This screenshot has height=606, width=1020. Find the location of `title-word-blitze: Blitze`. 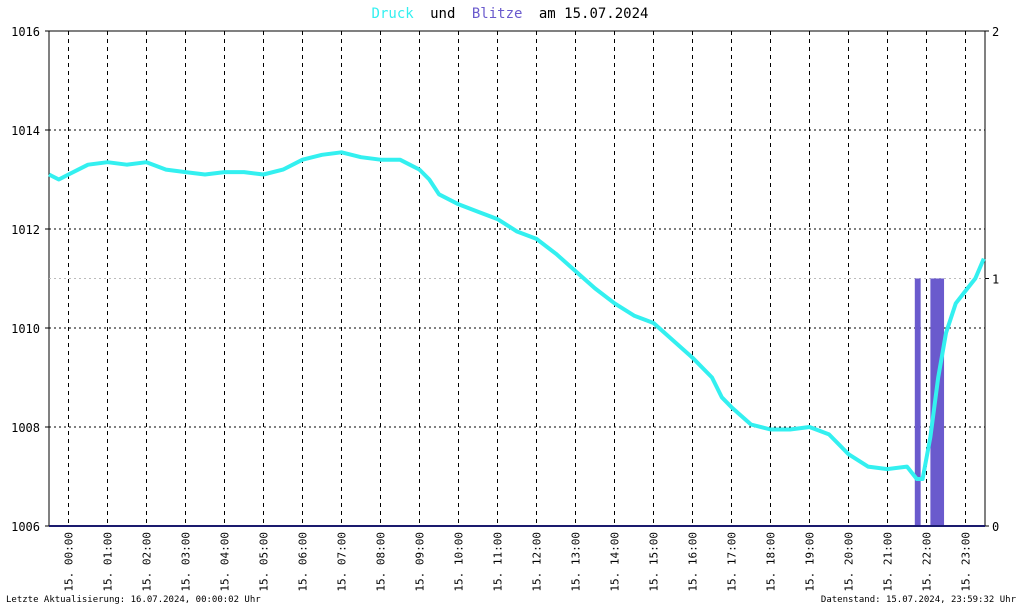

title-word-blitze: Blitze is located at coordinates (497, 14).